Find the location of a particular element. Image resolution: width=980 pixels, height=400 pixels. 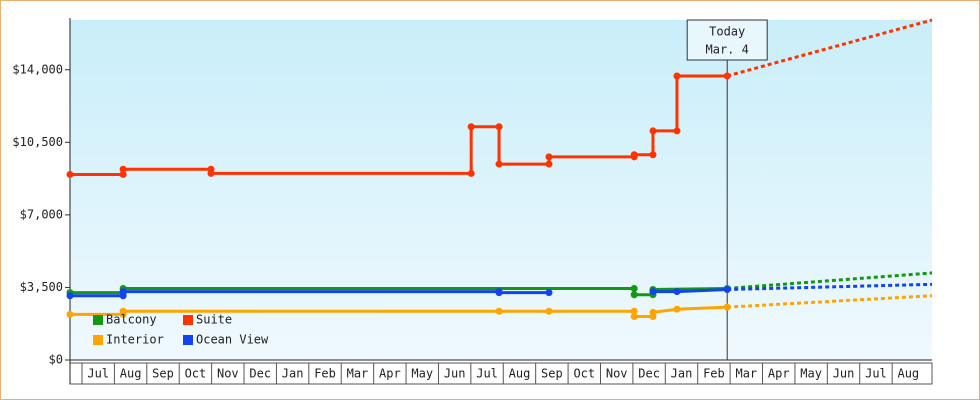

legend-label: Balcony is located at coordinates (131, 320).